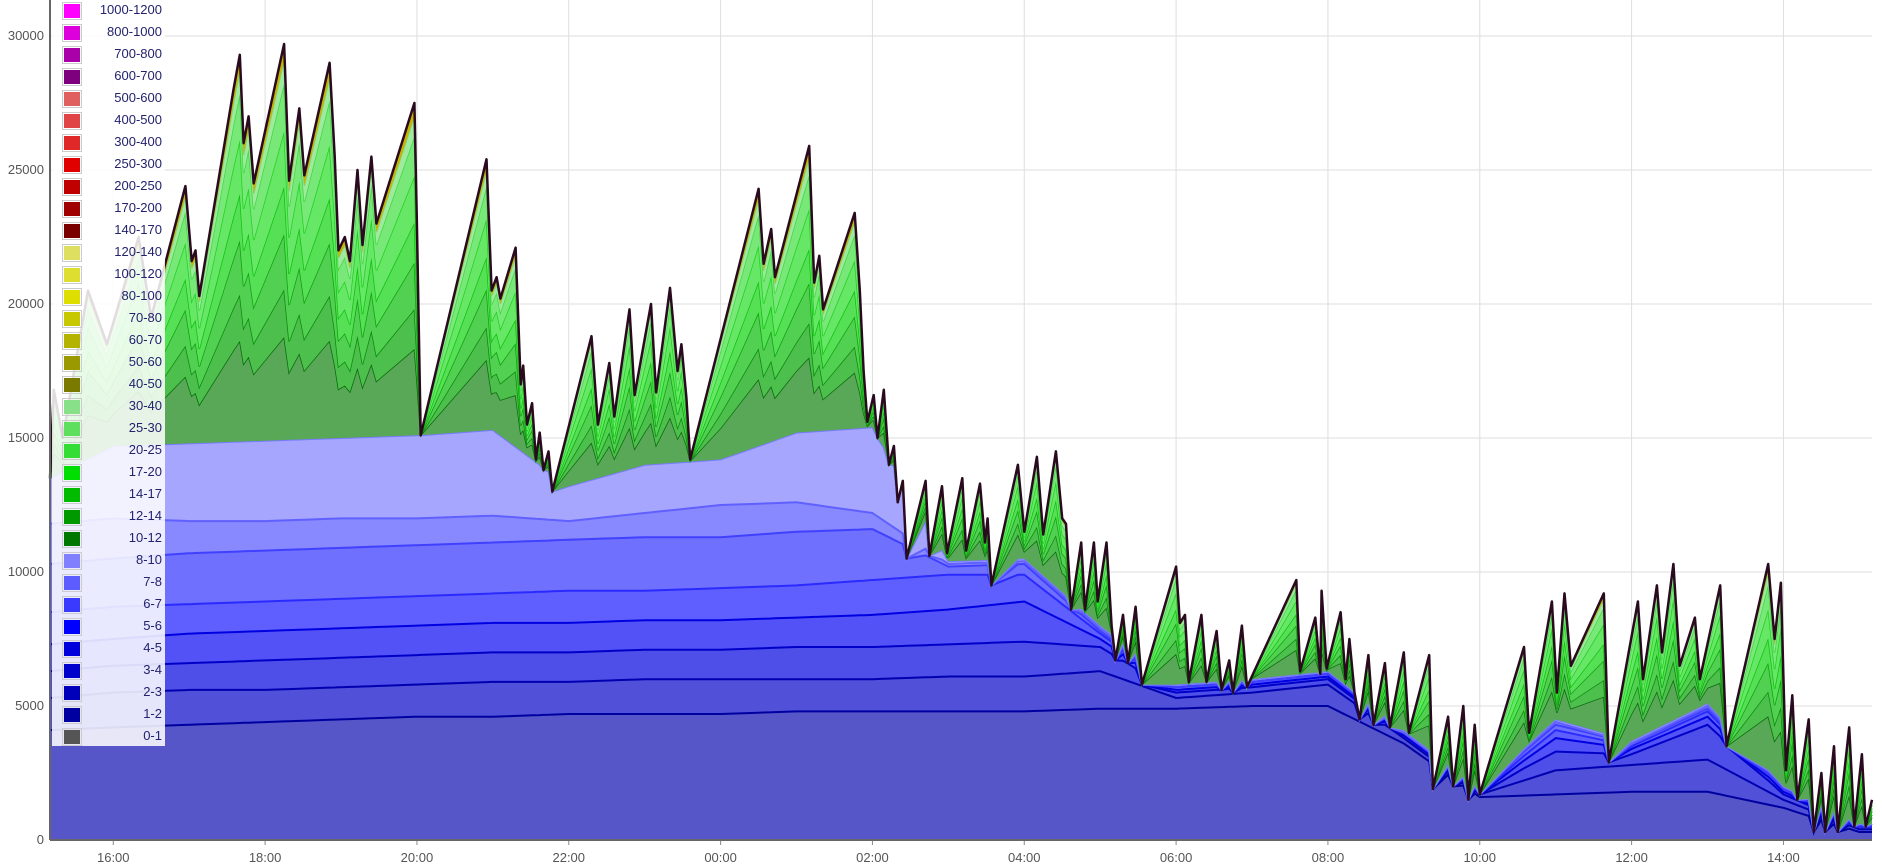 The height and width of the screenshot is (868, 1882). What do you see at coordinates (108, 715) in the screenshot?
I see `legend-item: 1-2` at bounding box center [108, 715].